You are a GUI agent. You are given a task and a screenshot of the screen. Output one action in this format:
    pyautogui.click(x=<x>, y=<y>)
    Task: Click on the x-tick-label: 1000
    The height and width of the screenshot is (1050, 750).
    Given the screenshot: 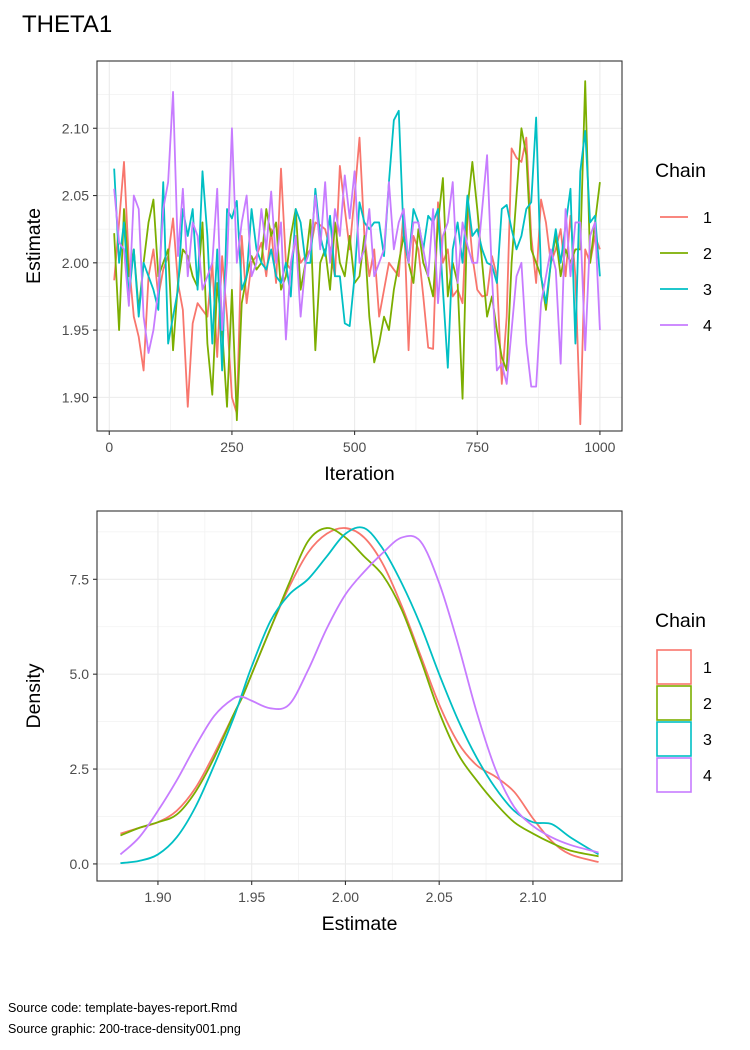 What is the action you would take?
    pyautogui.click(x=599, y=447)
    